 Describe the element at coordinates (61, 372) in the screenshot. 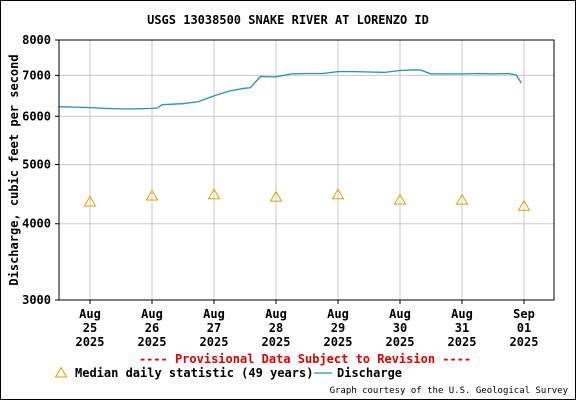

I see `median-triangle-icon` at that location.